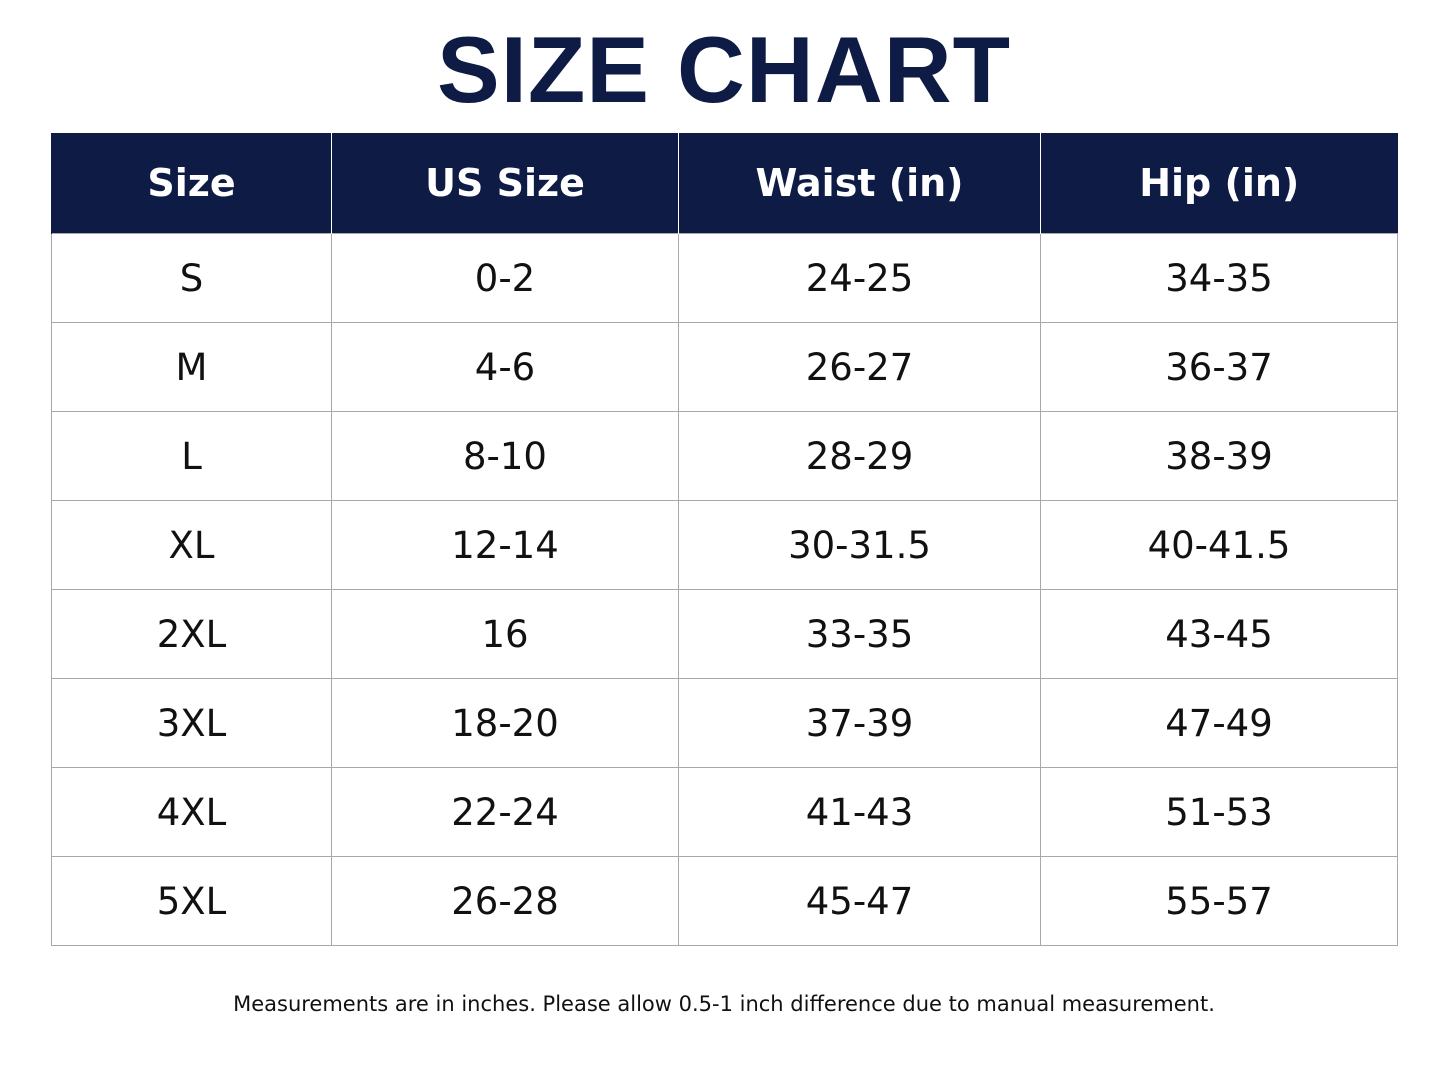 The height and width of the screenshot is (1086, 1448). Describe the element at coordinates (191, 456) in the screenshot. I see `cell-size: L` at that location.